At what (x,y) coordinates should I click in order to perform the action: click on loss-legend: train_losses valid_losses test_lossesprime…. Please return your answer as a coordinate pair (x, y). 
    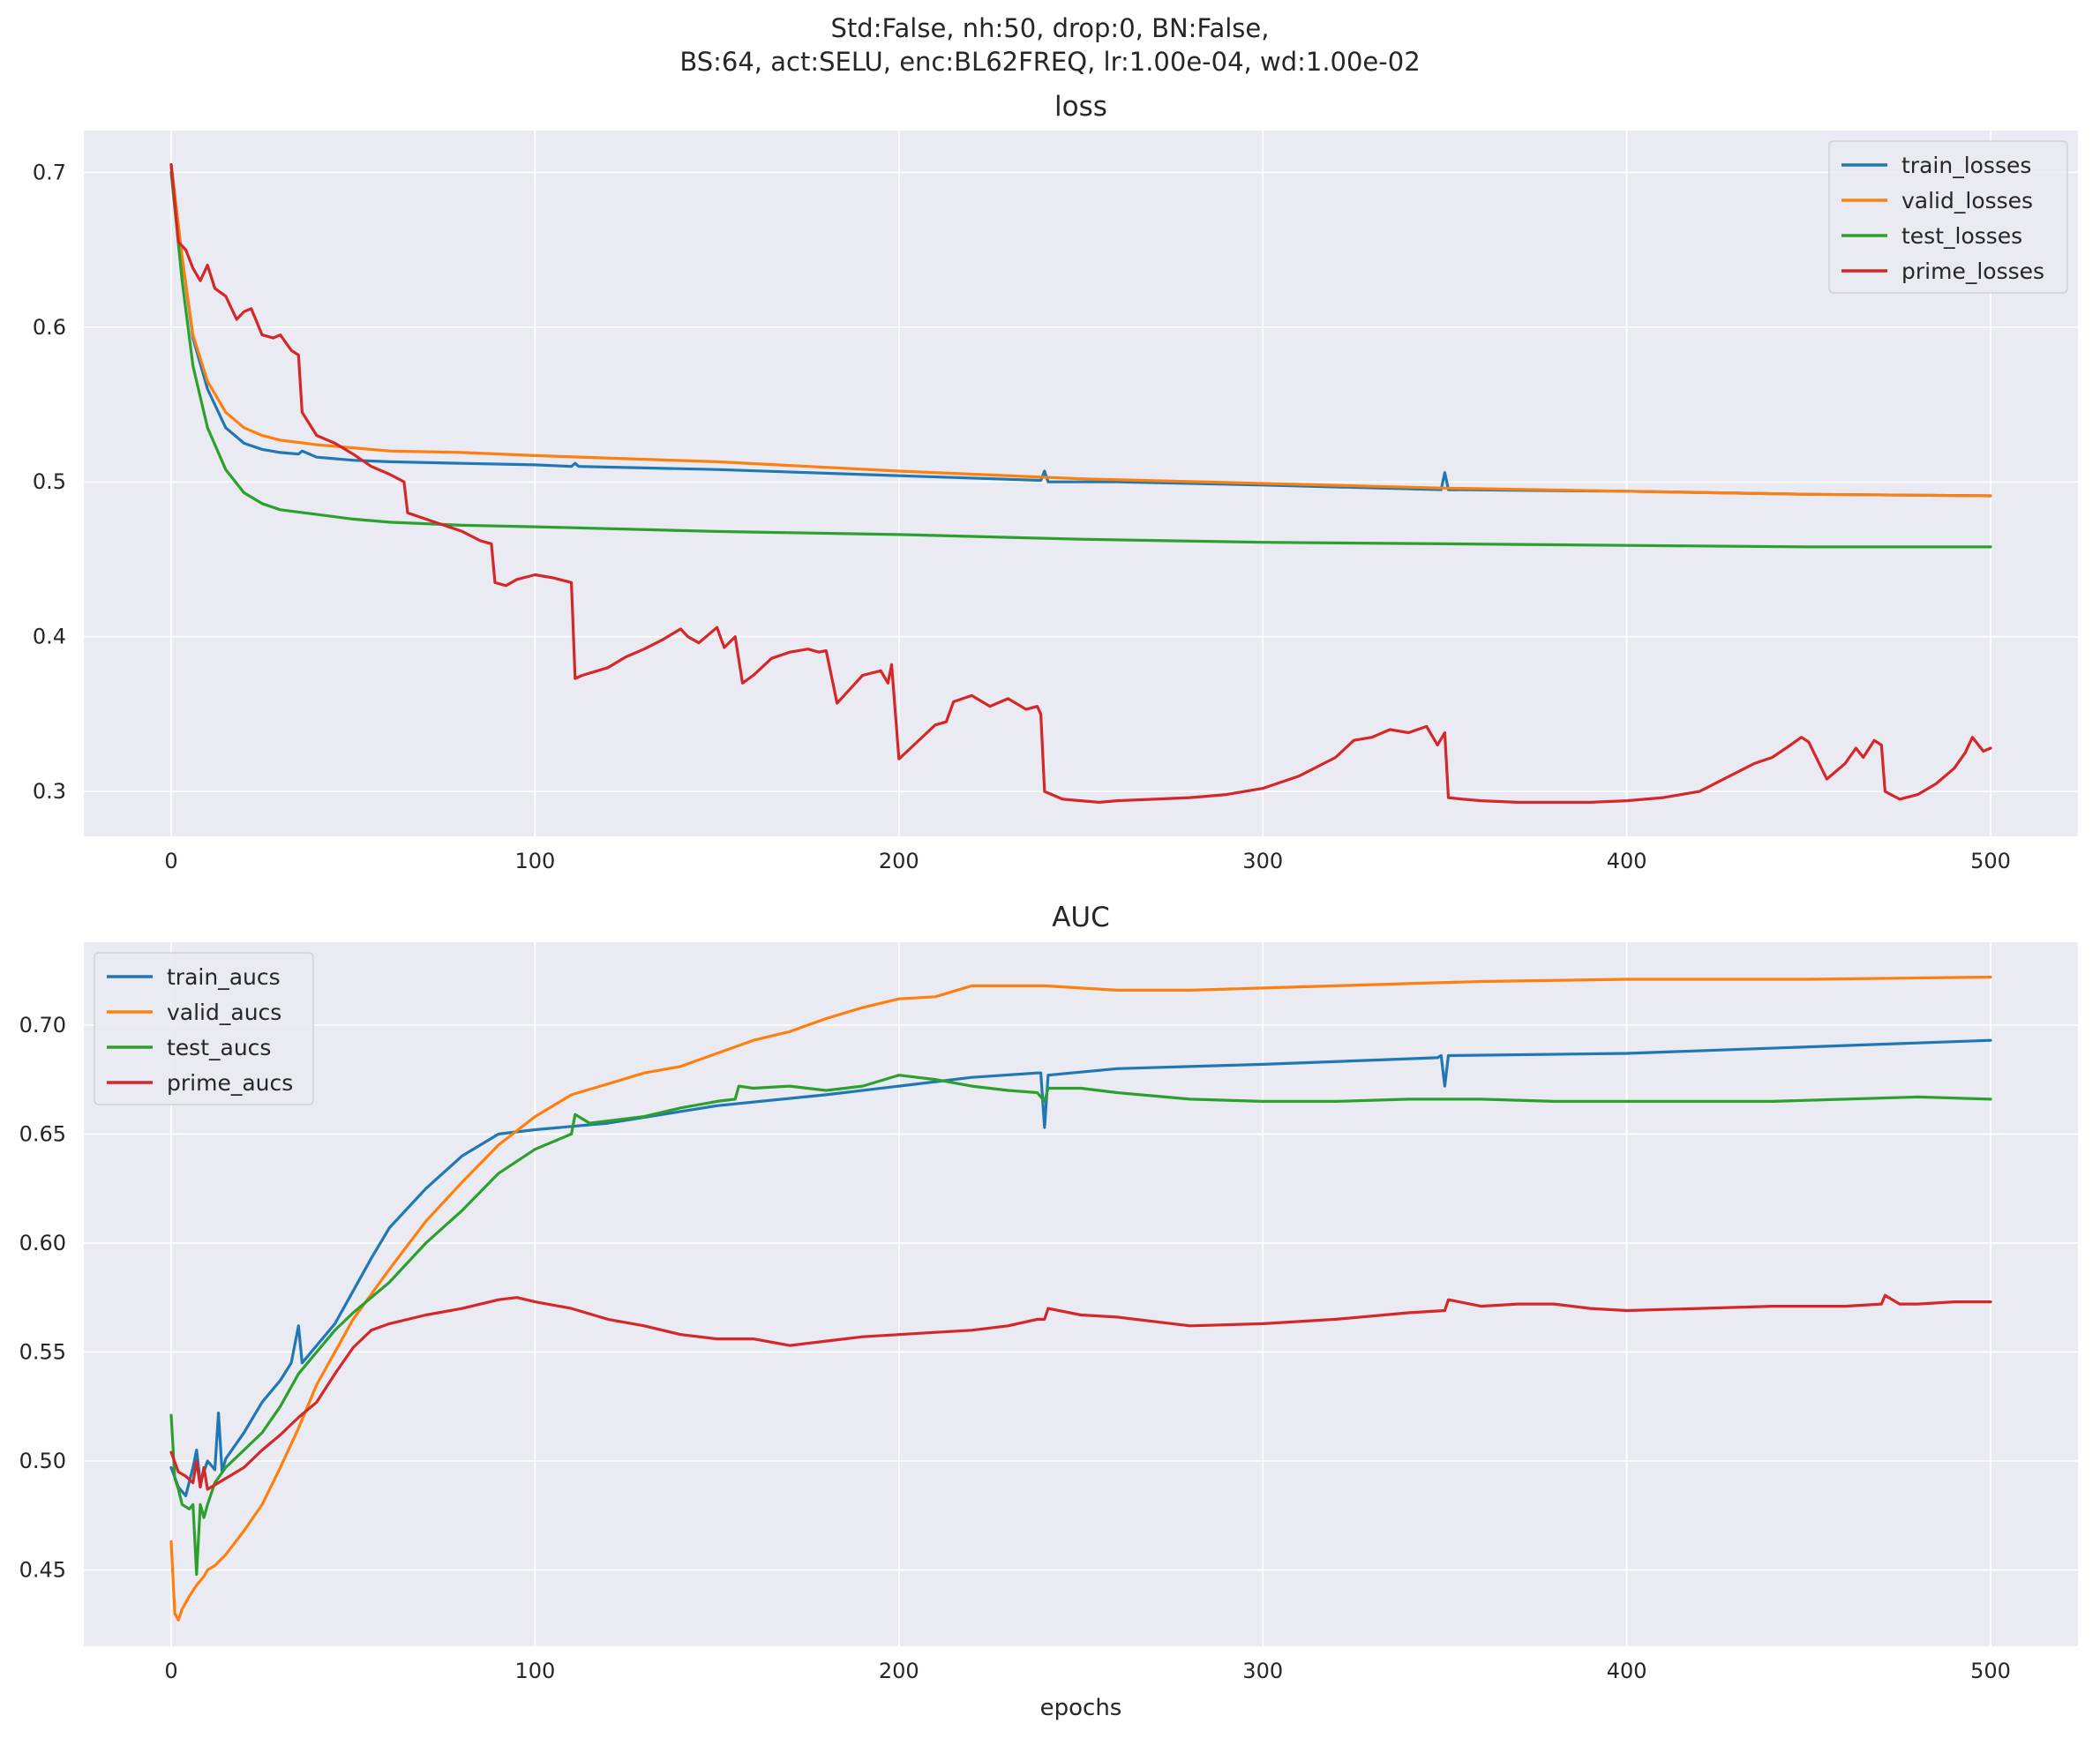
    Looking at the image, I should click on (1948, 217).